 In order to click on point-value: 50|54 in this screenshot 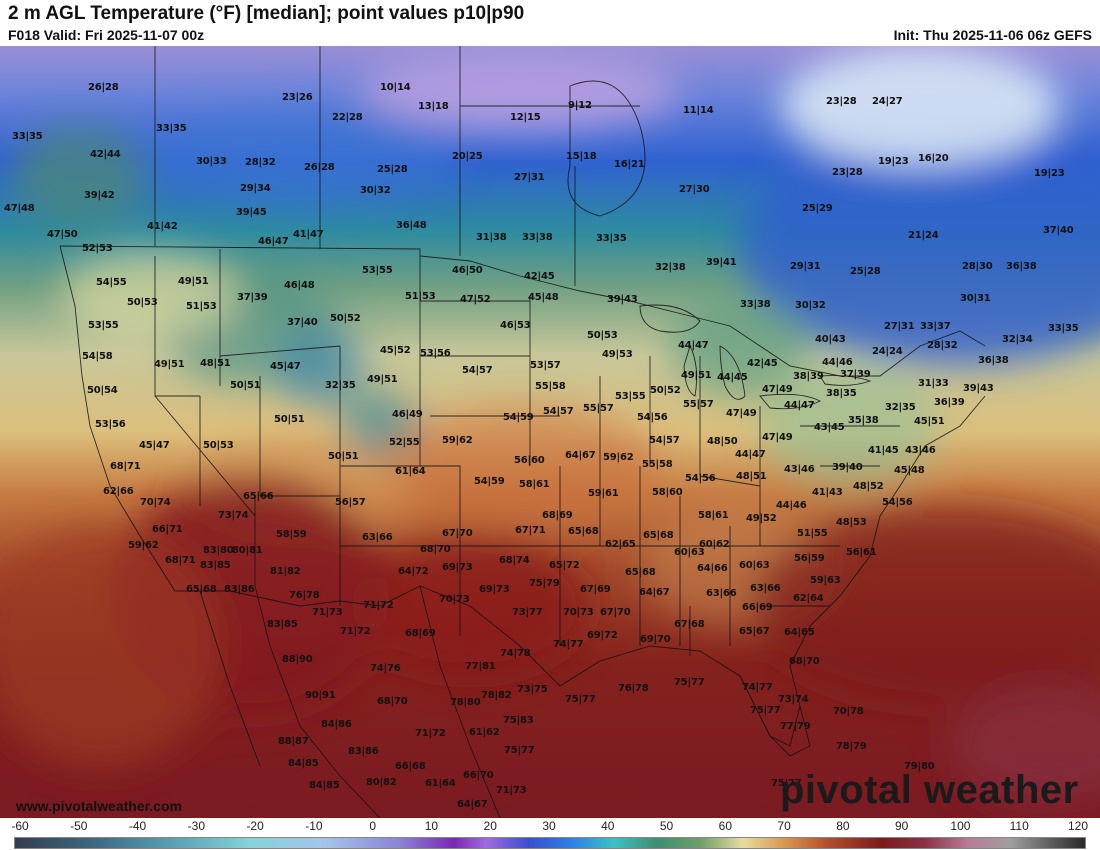, I will do `click(102, 390)`.